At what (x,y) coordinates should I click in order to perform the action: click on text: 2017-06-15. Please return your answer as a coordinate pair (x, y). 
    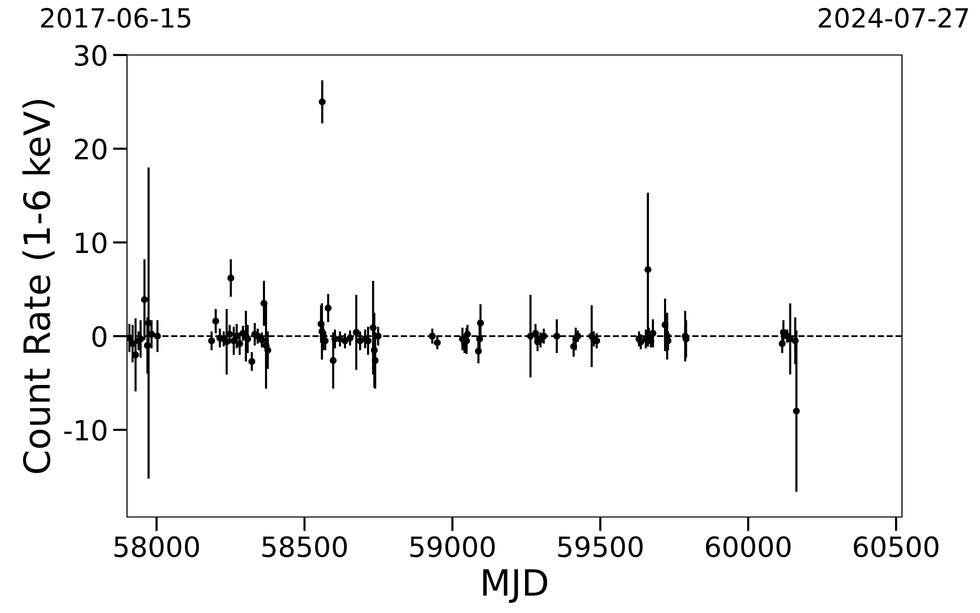
    Looking at the image, I should click on (115, 18).